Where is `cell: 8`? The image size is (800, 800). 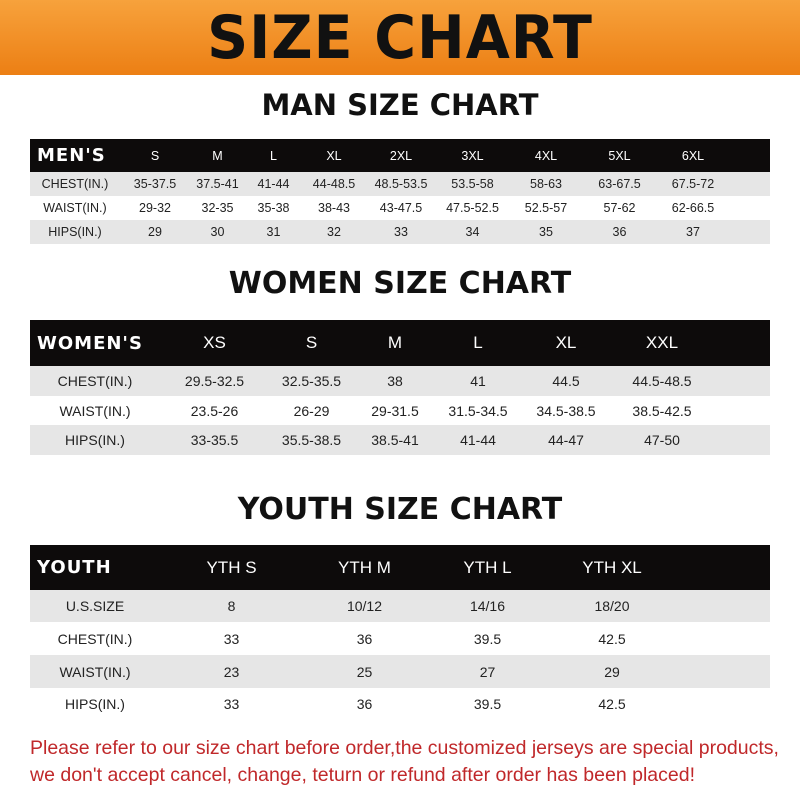
cell: 8 is located at coordinates (231, 606).